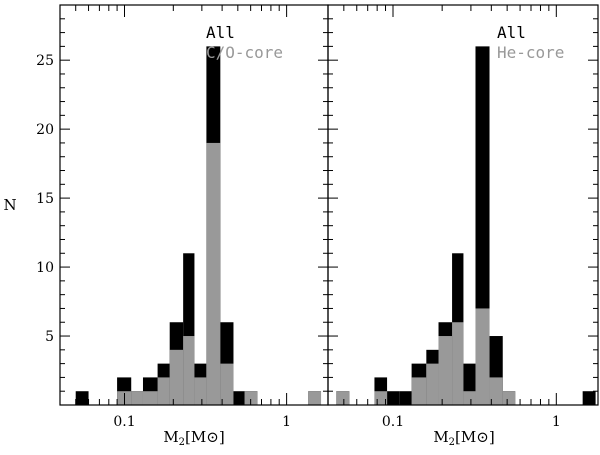  Describe the element at coordinates (189, 329) in the screenshot. I see `bar-p0-s0-b6` at that location.